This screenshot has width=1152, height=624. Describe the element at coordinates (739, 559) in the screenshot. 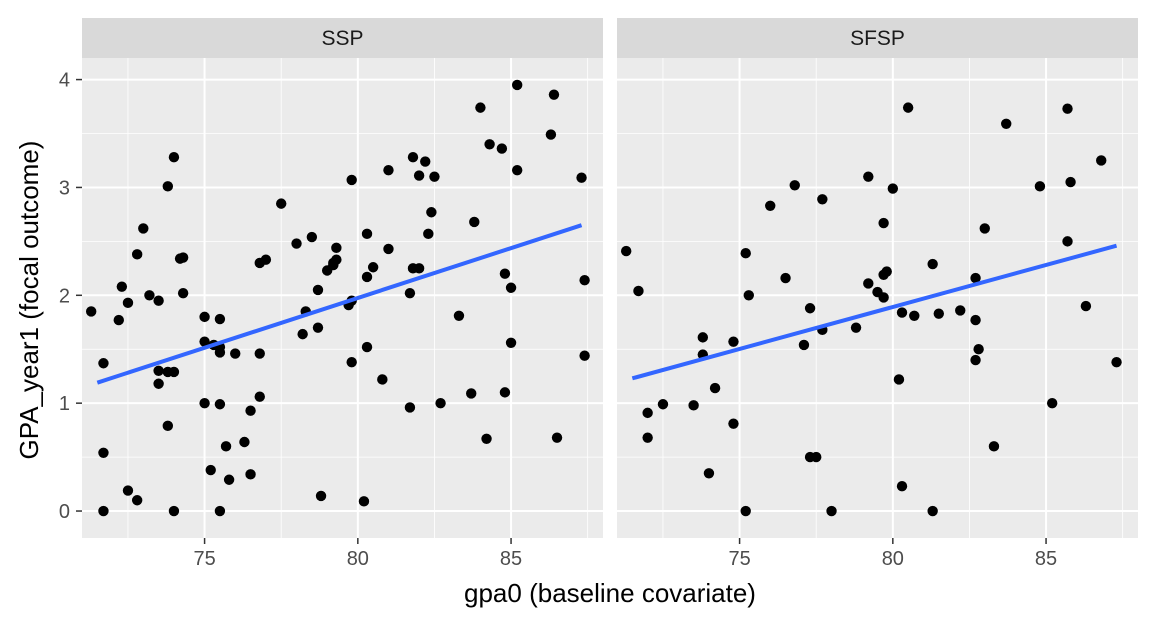

I see `x-tick-label: 75` at that location.